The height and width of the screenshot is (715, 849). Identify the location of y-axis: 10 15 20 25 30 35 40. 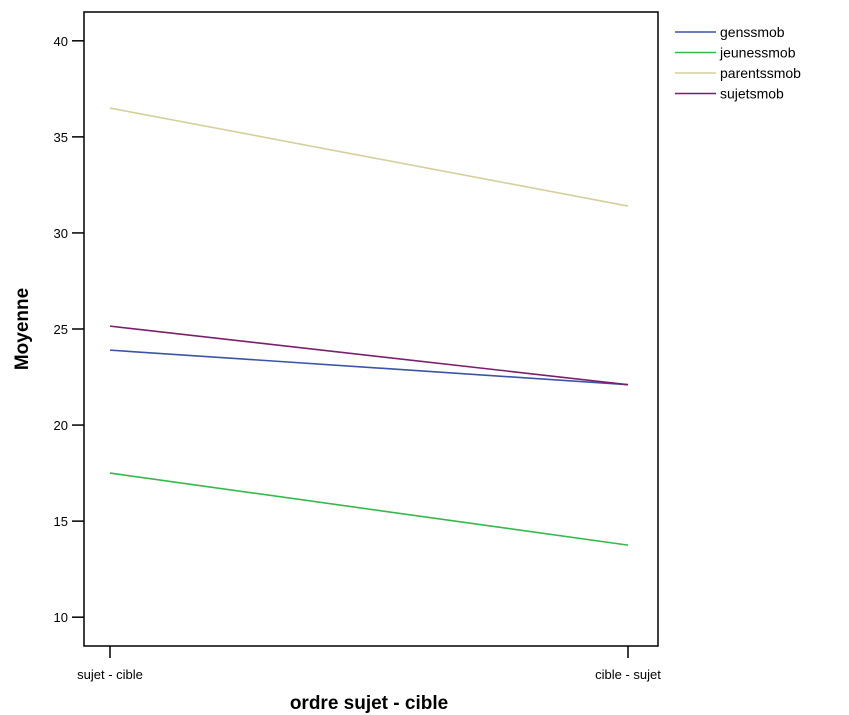
(69, 329).